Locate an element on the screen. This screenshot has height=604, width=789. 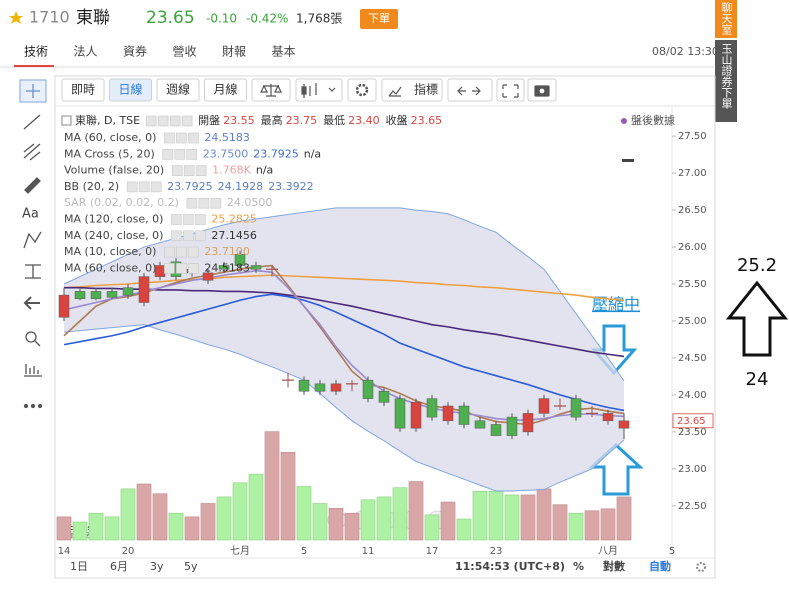
nav-tab: 資券 is located at coordinates (135, 51).